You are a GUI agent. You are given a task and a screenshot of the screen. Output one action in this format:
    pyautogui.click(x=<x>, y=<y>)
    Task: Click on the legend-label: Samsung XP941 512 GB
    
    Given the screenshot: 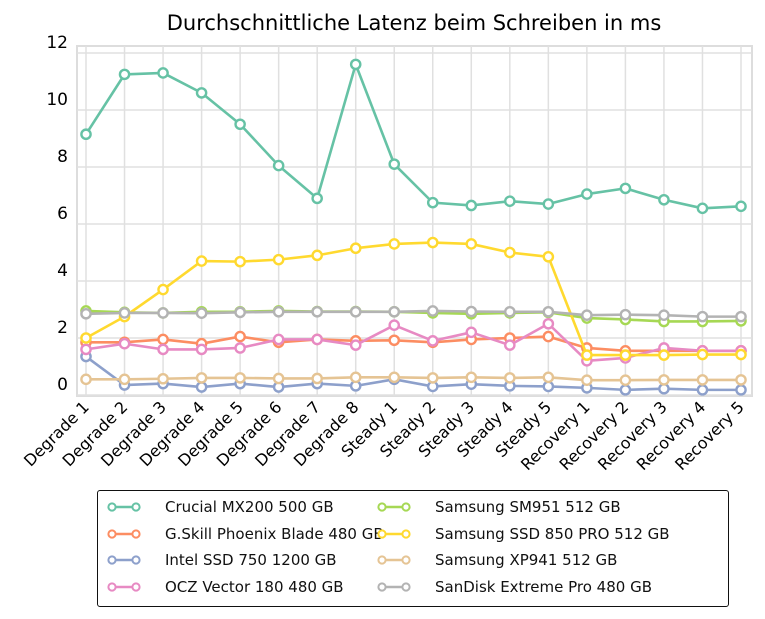 What is the action you would take?
    pyautogui.click(x=526, y=560)
    